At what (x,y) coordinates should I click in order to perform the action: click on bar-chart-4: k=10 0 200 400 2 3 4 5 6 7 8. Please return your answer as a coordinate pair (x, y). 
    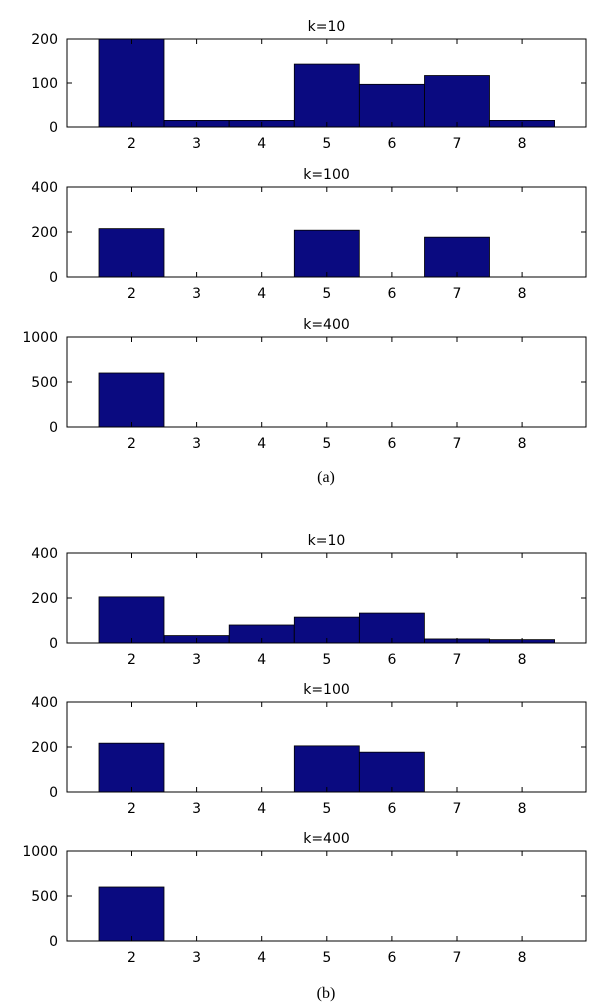
    Looking at the image, I should click on (309, 600).